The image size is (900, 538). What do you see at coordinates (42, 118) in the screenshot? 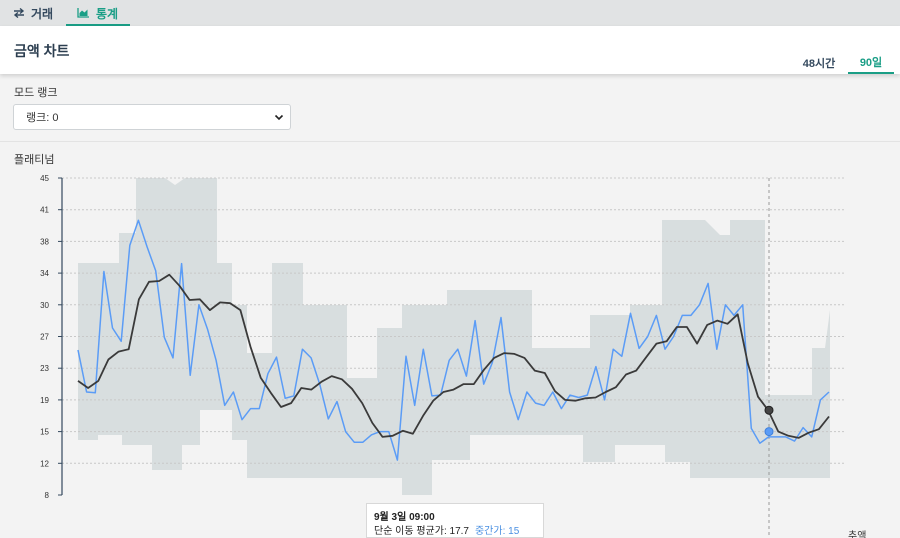
I see `rank-selected-value: 랭크: 0` at bounding box center [42, 118].